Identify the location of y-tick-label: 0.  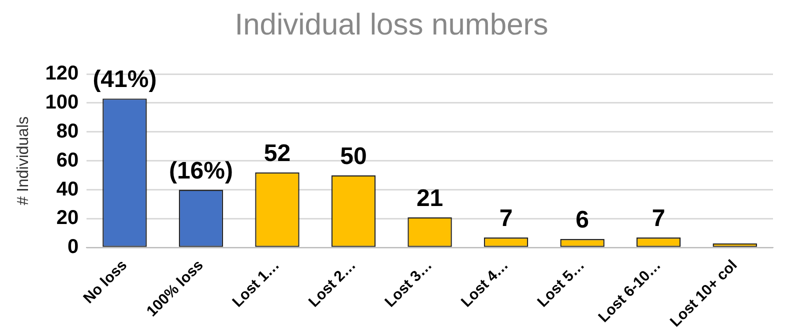
(73, 247).